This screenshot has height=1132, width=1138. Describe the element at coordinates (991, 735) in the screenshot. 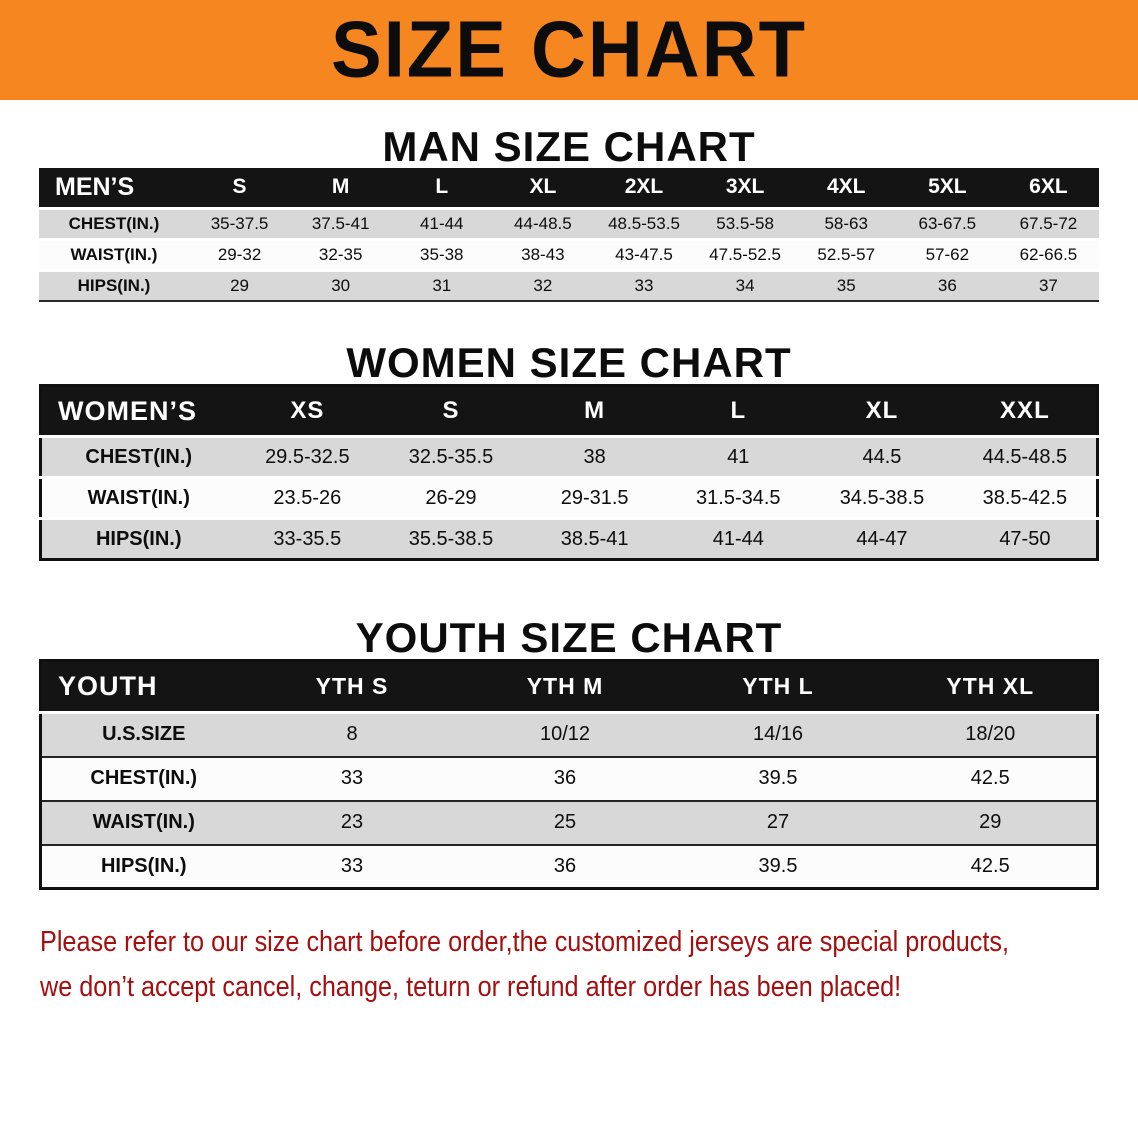

I see `value-cell: 18/20` at that location.